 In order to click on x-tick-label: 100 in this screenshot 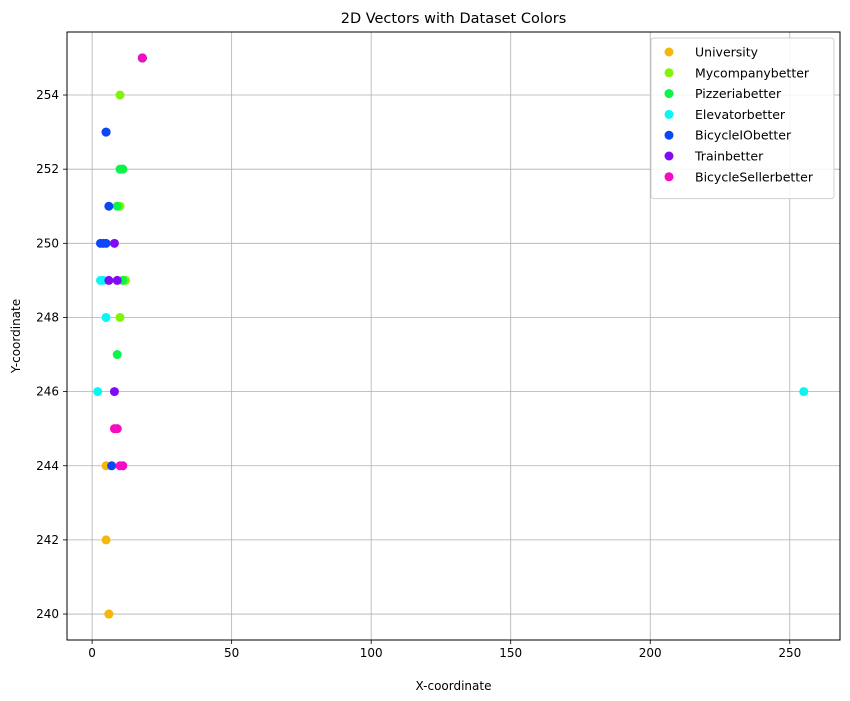, I will do `click(371, 653)`.